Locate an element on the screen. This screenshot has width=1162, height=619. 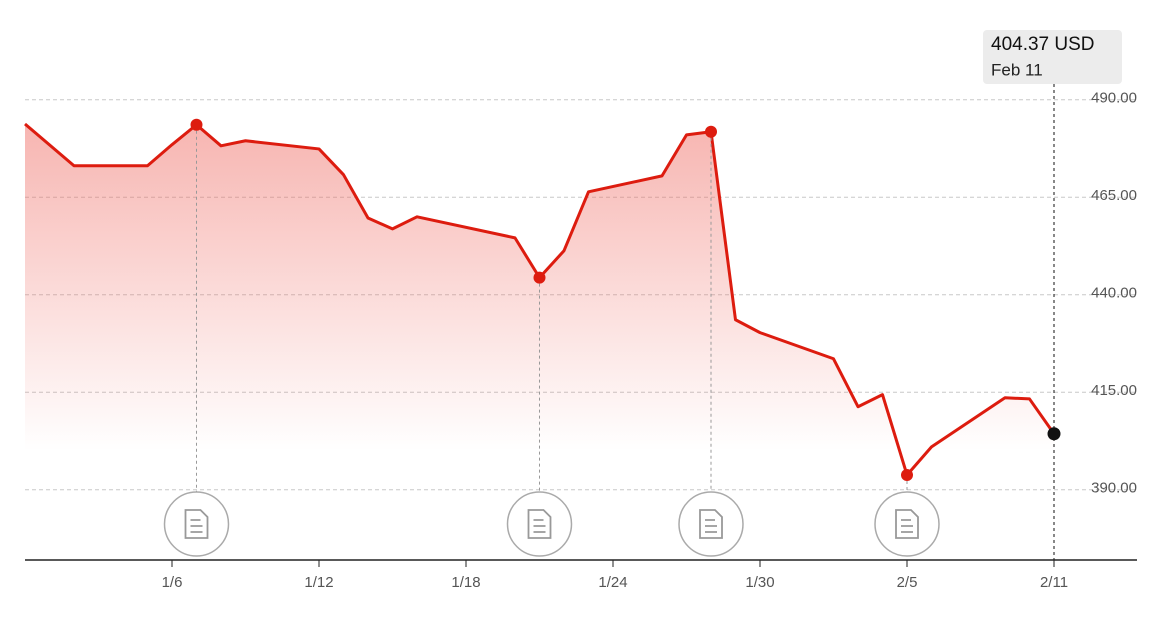
x-tick-label: 1/18 is located at coordinates (465, 582).